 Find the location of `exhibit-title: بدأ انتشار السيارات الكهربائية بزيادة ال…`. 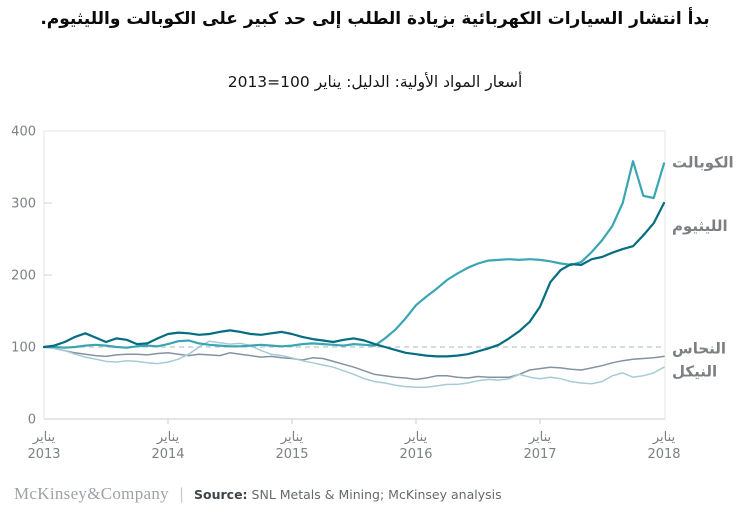

exhibit-title: بدأ انتشار السيارات الكهربائية بزيادة ال… is located at coordinates (375, 19).